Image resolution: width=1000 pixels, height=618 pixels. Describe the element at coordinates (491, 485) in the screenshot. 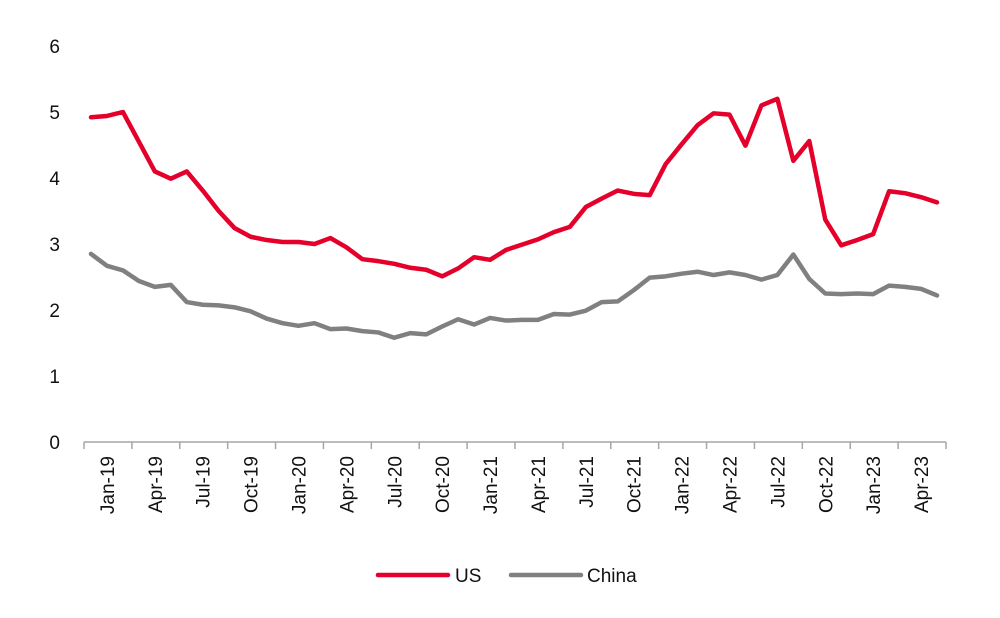

I see `x-tick-label: Jan-21` at that location.